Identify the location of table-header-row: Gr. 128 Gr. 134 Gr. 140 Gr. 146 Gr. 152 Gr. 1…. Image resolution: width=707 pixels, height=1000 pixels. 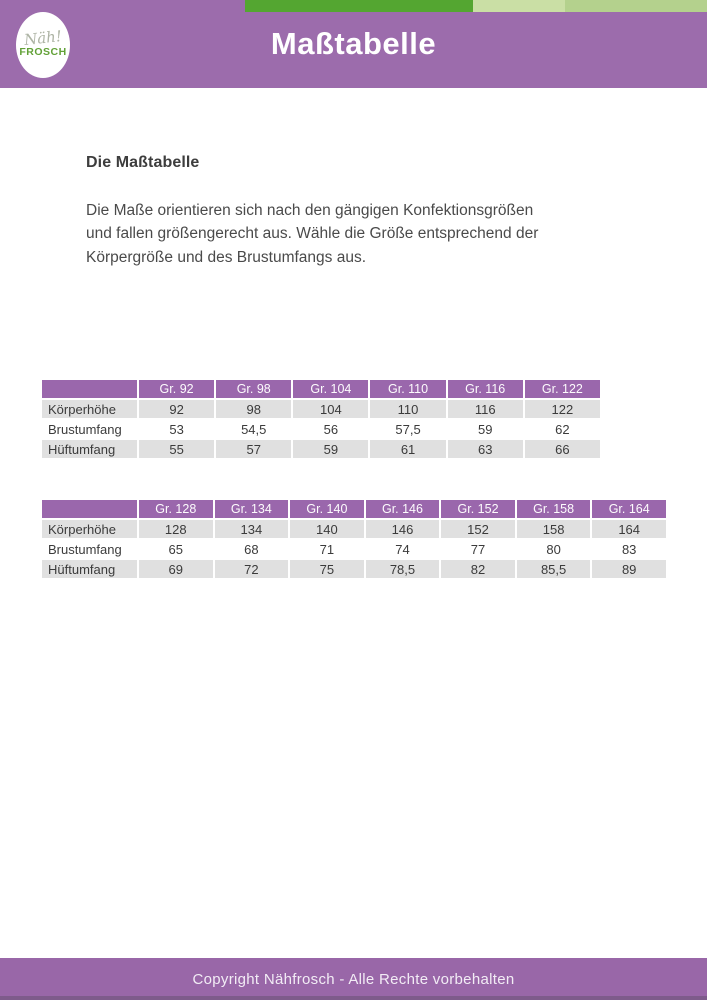
(354, 509).